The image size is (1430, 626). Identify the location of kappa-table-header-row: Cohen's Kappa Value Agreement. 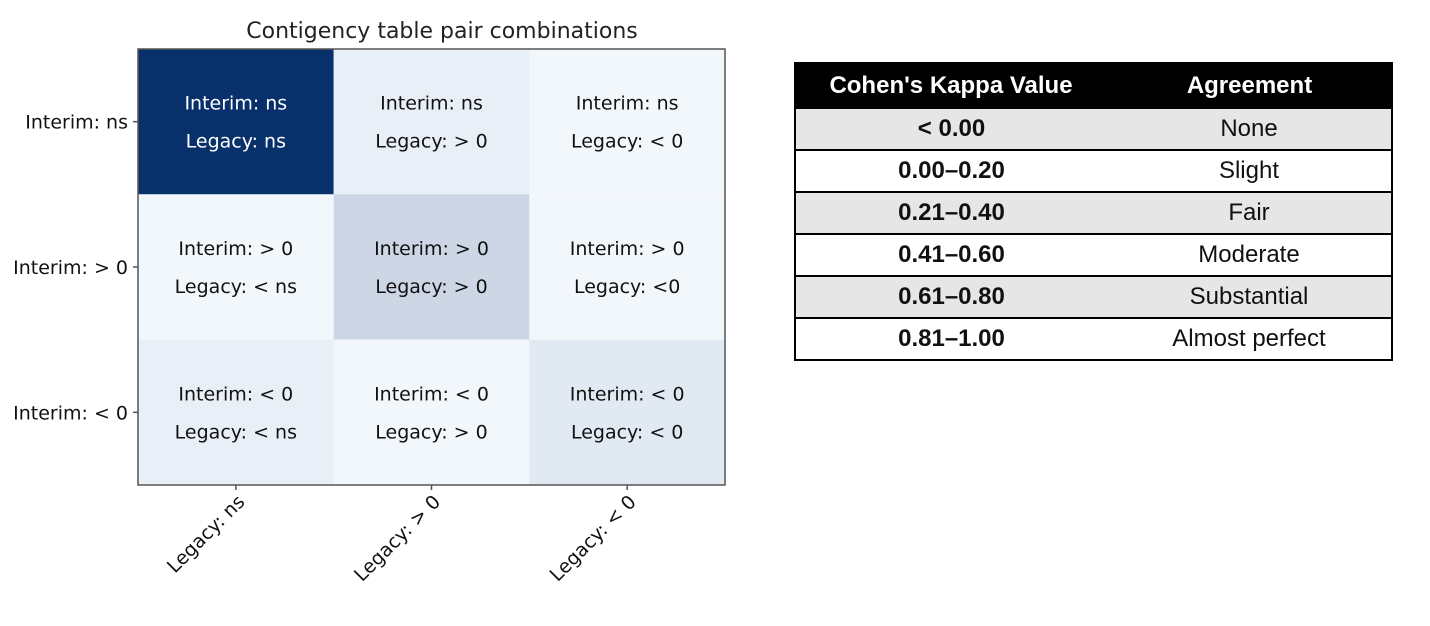
(1093, 85).